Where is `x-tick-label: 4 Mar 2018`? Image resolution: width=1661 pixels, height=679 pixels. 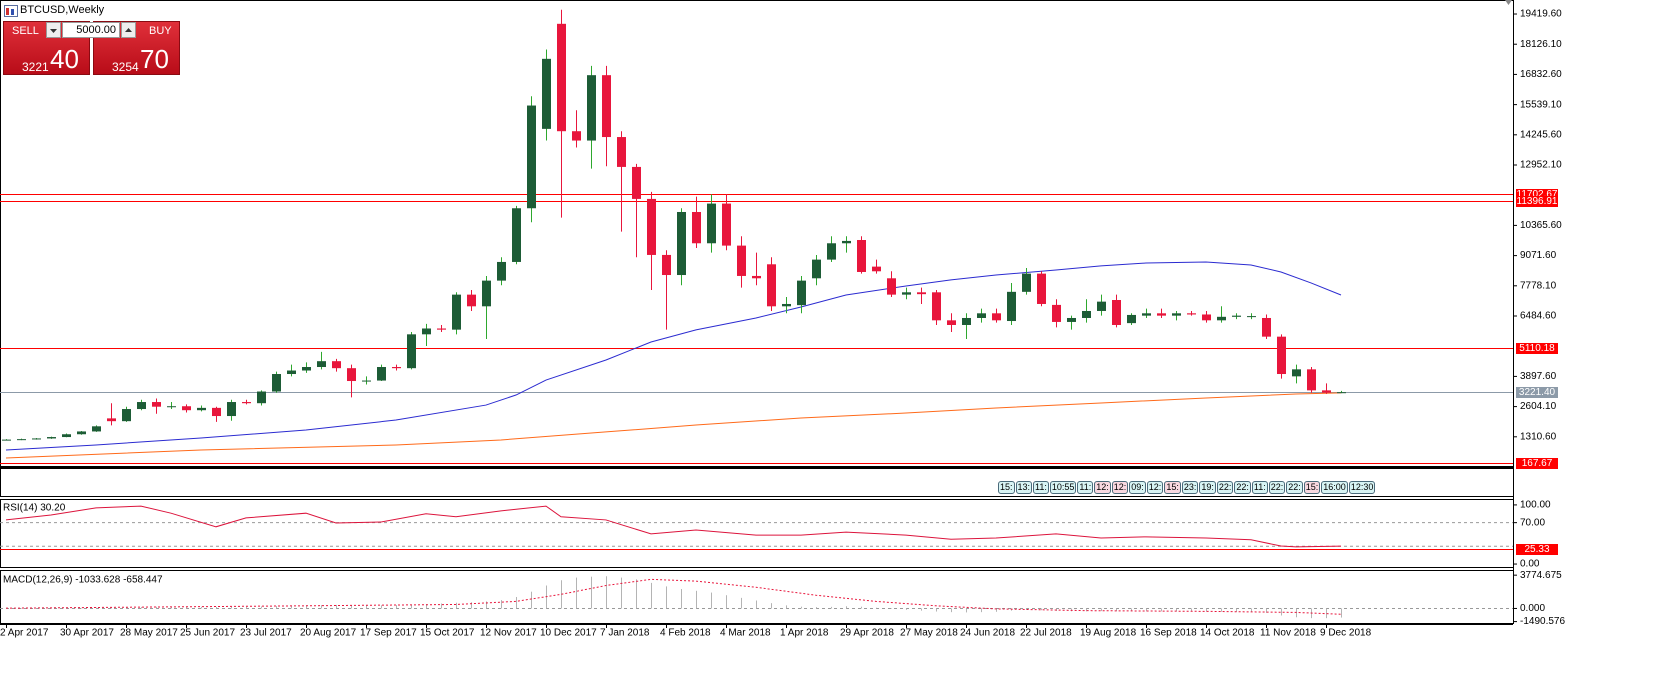
x-tick-label: 4 Mar 2018 is located at coordinates (745, 633).